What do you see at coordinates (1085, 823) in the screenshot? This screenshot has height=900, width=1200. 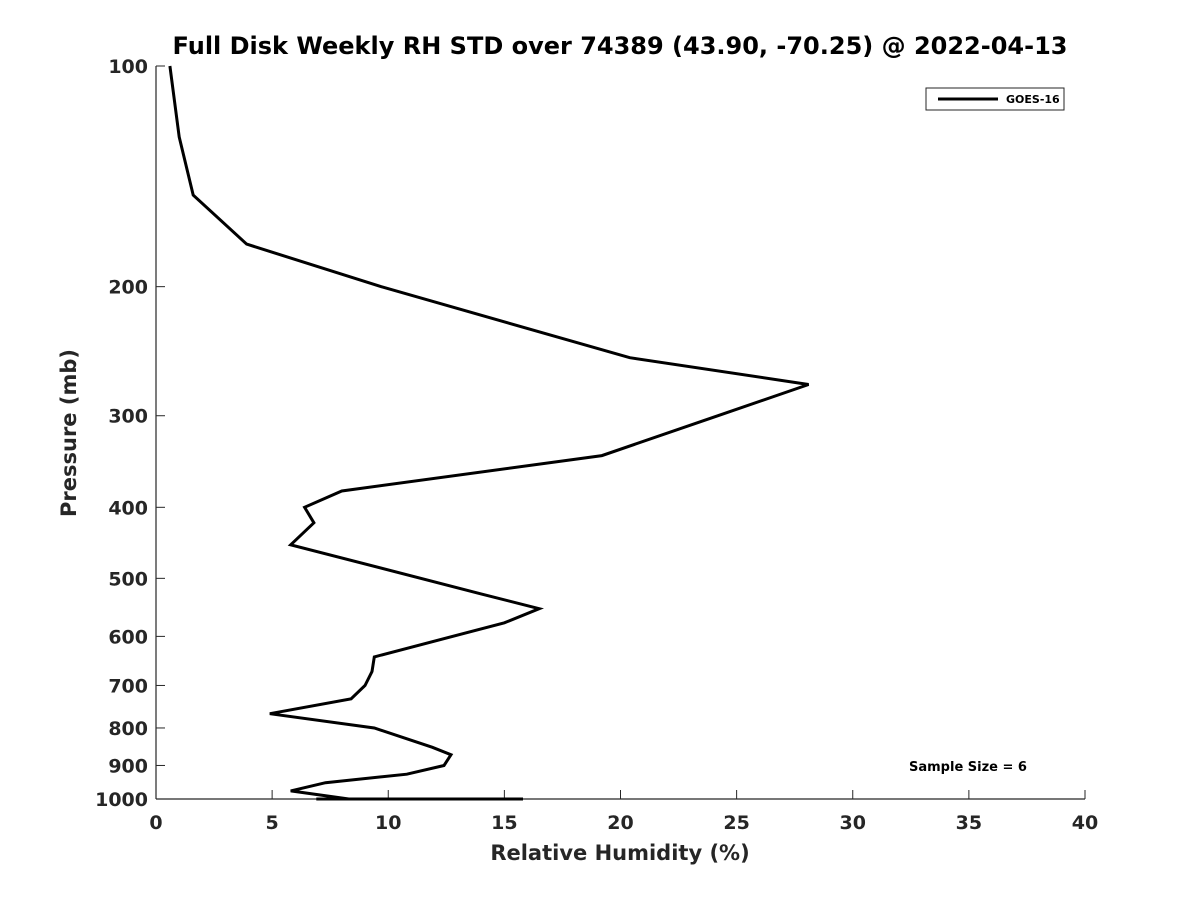 I see `x-tick-label: 40` at bounding box center [1085, 823].